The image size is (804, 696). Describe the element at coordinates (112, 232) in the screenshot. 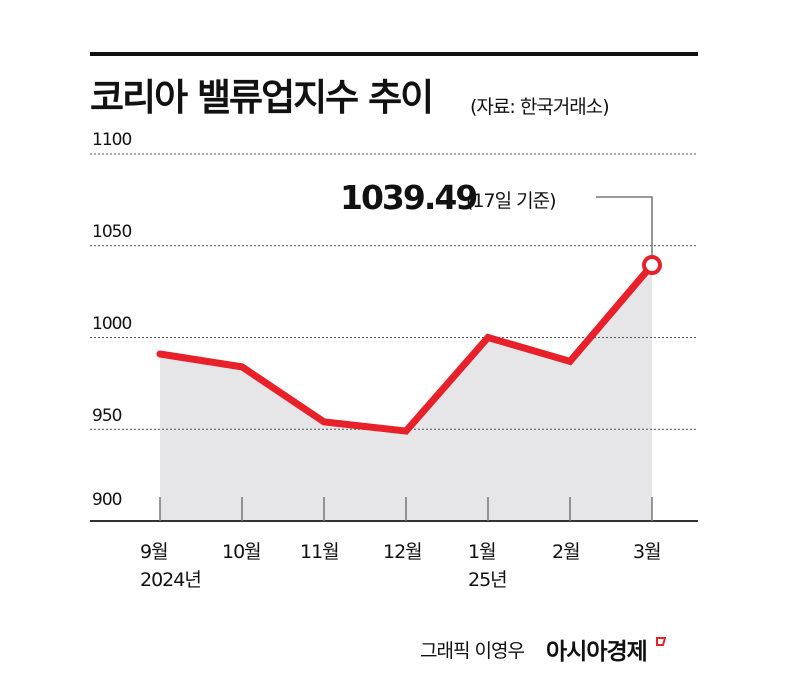

I see `y-tick-1050: 1050` at that location.